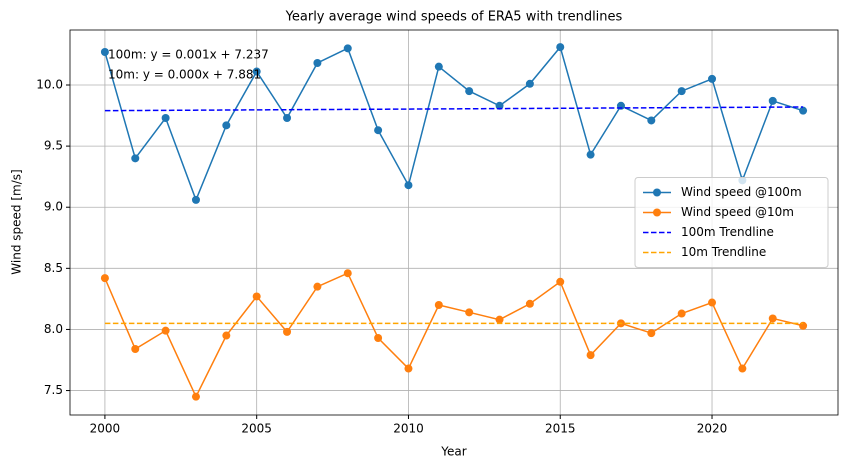  Describe the element at coordinates (184, 75) in the screenshot. I see `annotation: 10m: y = 0.000x + 7.881` at that location.